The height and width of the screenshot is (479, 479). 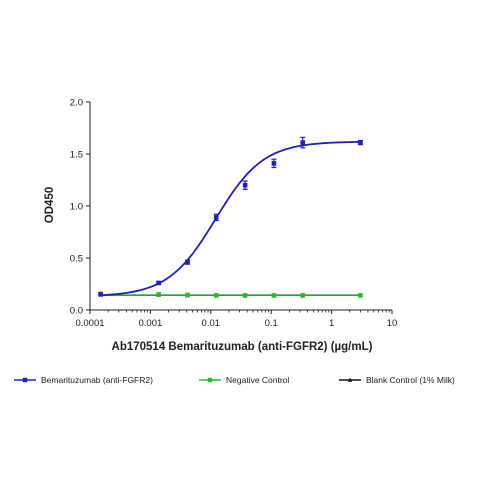 What do you see at coordinates (50, 205) in the screenshot?
I see `y-axis-title: OD450` at bounding box center [50, 205].